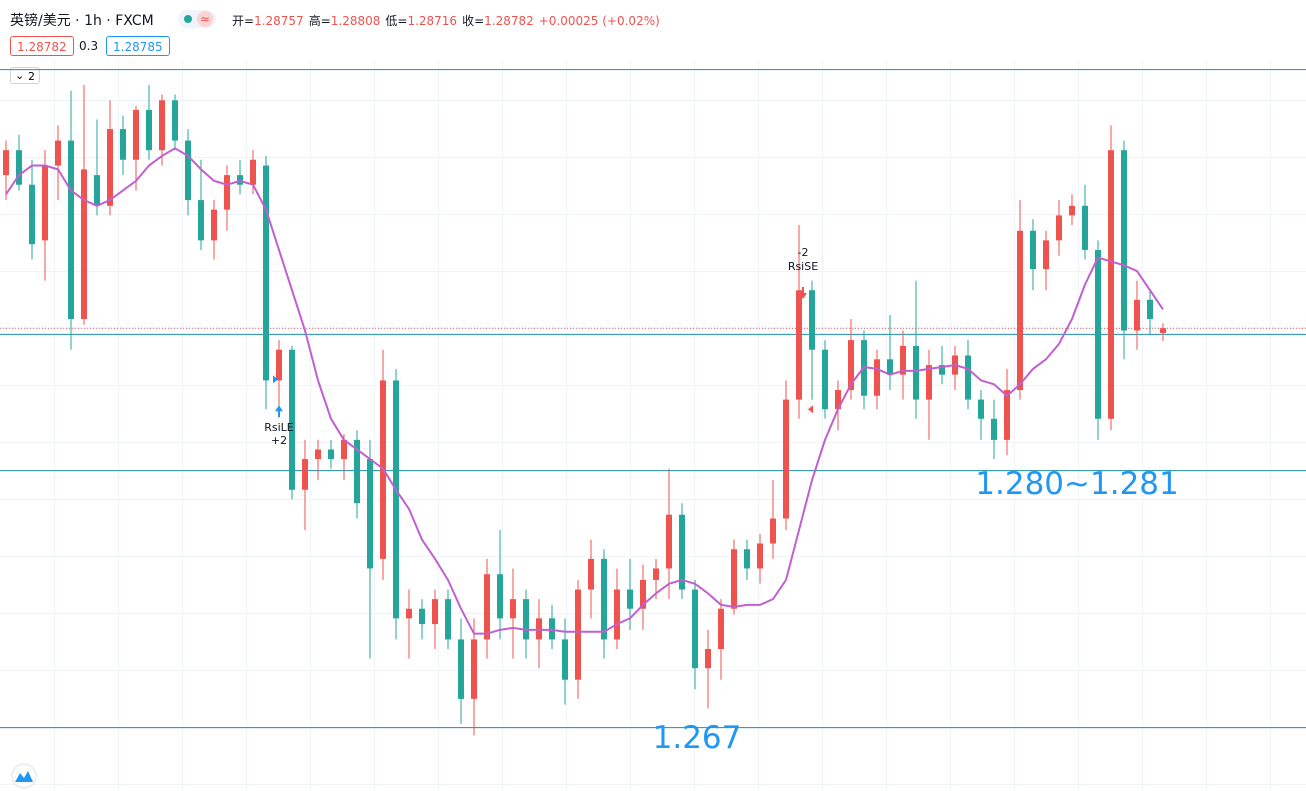 This screenshot has width=1306, height=791. What do you see at coordinates (188, 19) in the screenshot?
I see `market-dot` at bounding box center [188, 19].